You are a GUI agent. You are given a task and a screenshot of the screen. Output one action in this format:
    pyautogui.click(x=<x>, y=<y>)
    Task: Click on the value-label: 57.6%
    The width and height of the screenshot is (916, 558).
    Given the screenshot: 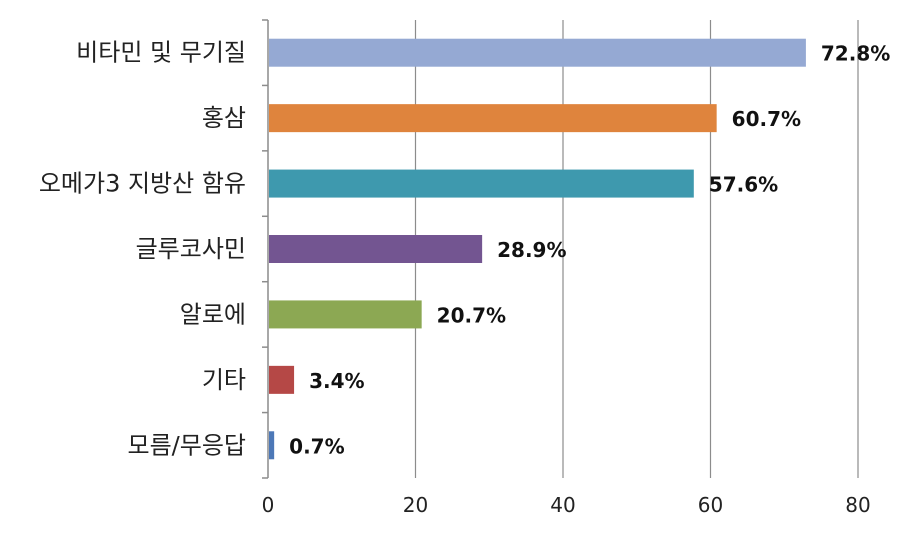 What is the action you would take?
    pyautogui.click(x=743, y=185)
    